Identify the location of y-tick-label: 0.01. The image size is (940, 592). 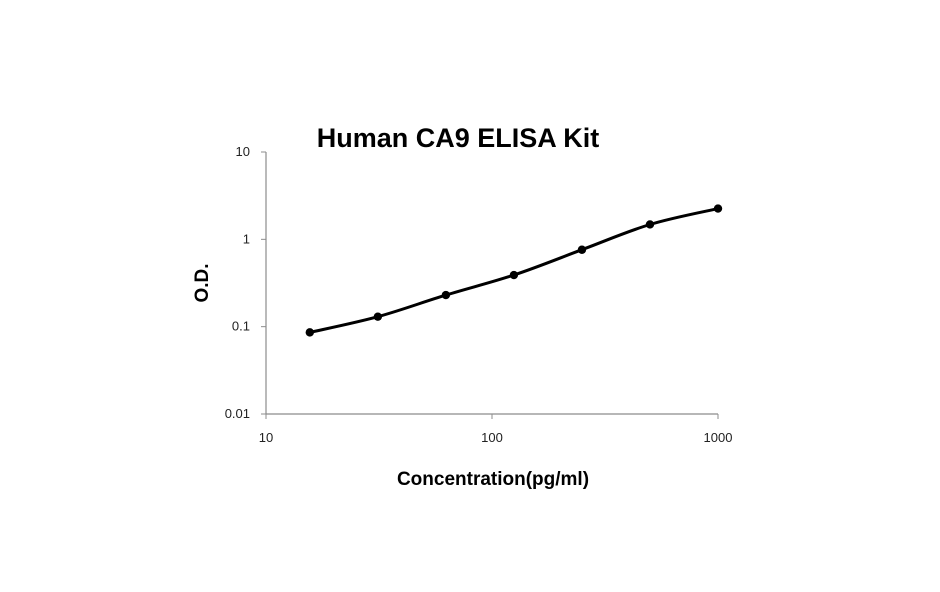
(237, 413).